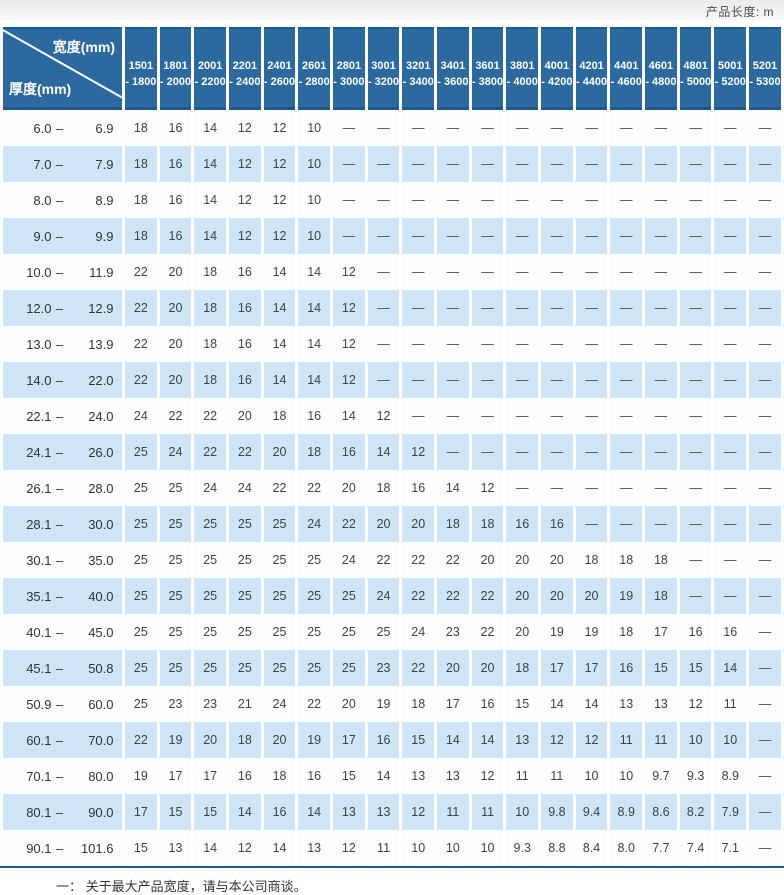  I want to click on column-header: 3201- 3400, so click(418, 68).